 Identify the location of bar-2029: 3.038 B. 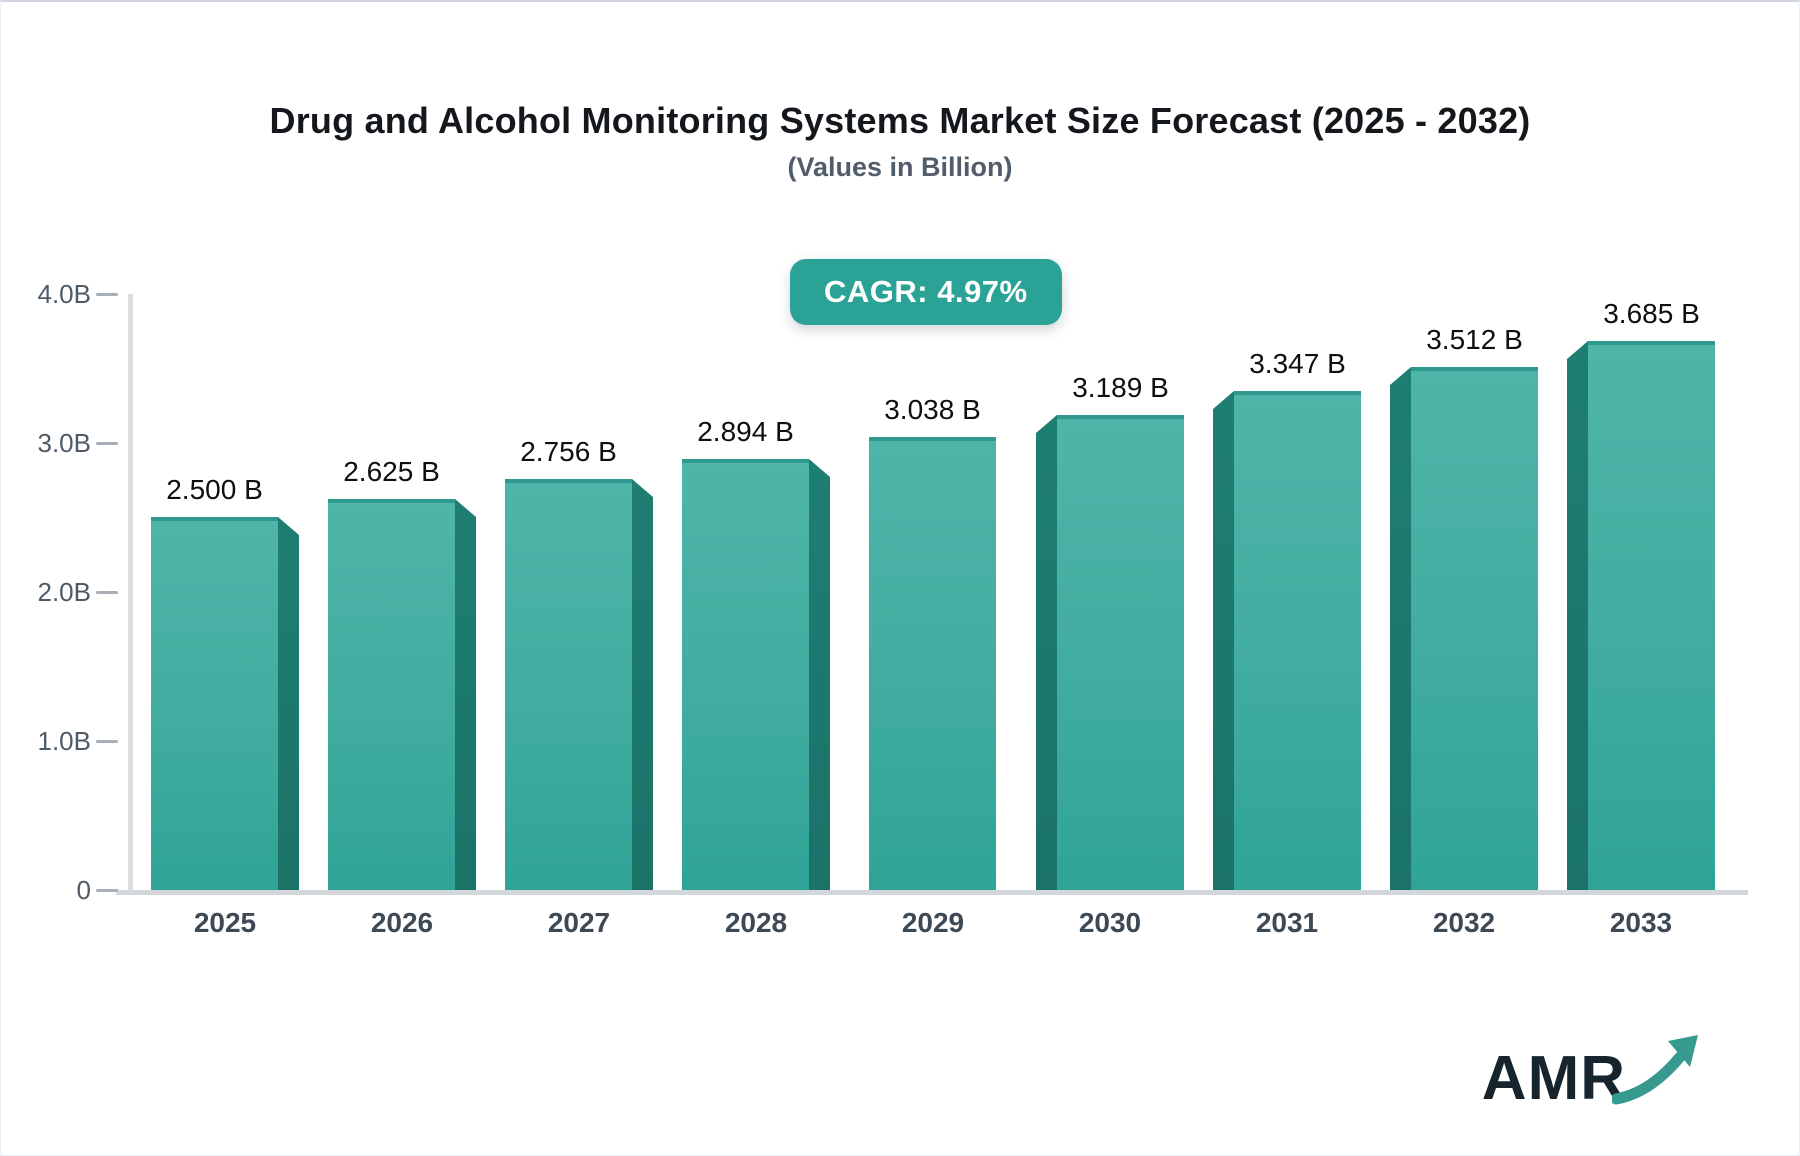
(933, 642).